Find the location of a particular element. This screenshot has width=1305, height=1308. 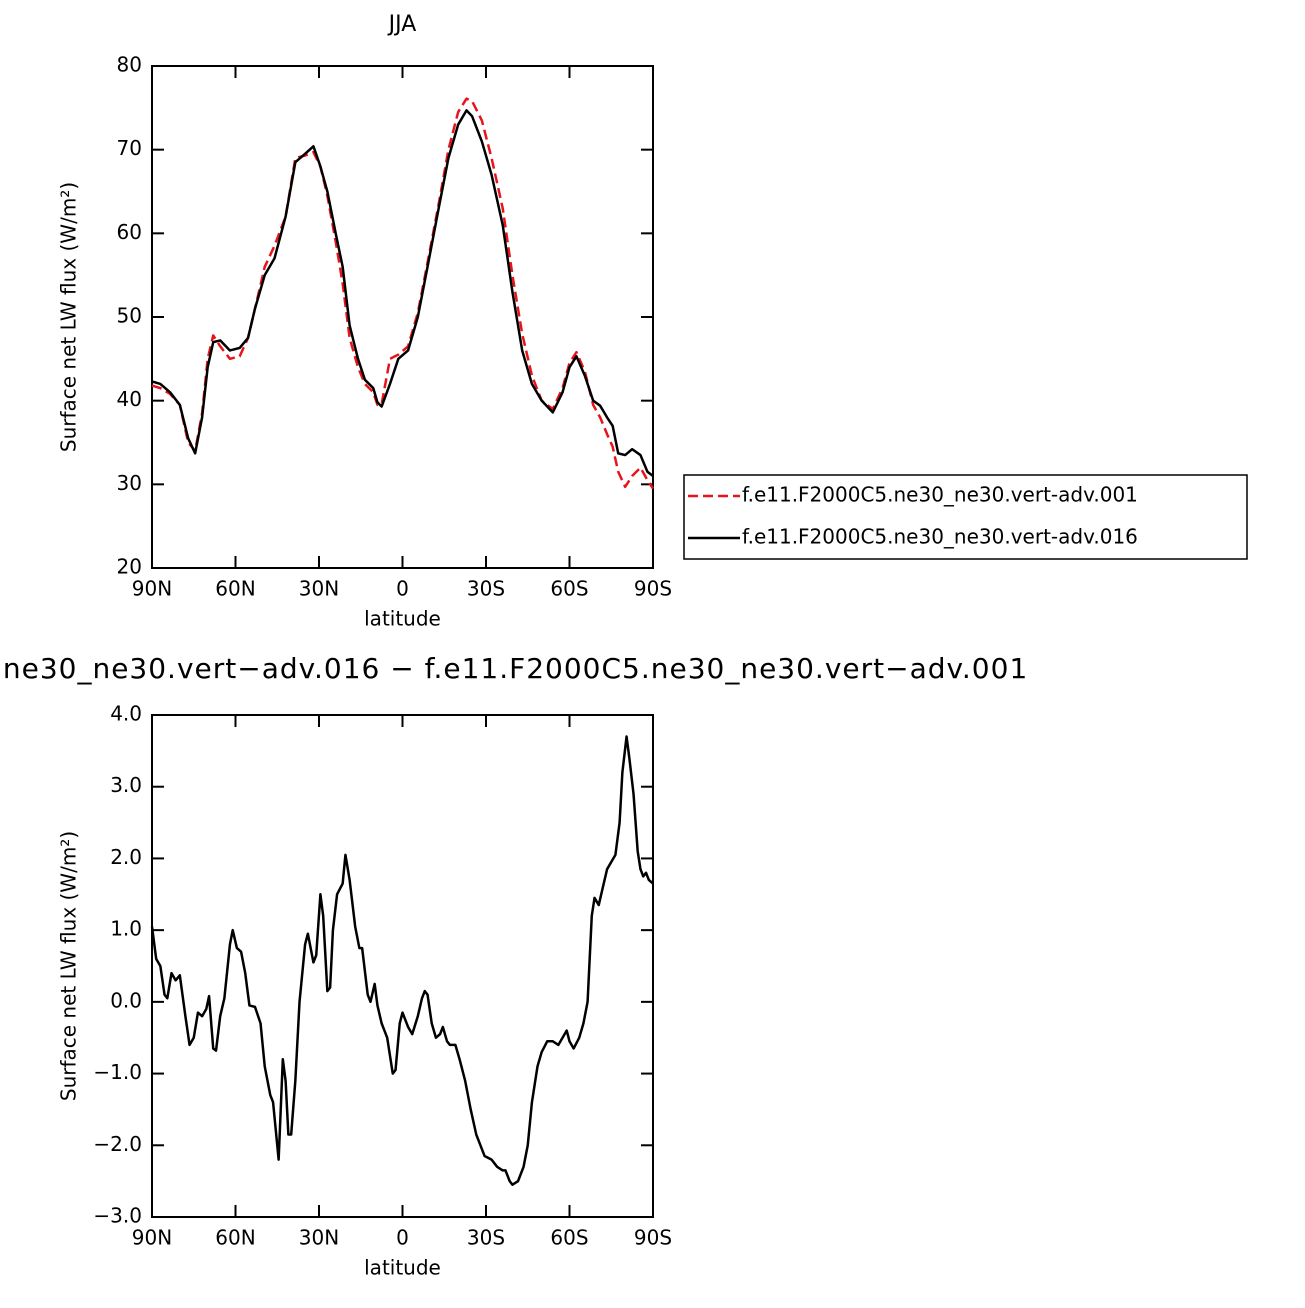

chart-title: JJA is located at coordinates (402, 24).